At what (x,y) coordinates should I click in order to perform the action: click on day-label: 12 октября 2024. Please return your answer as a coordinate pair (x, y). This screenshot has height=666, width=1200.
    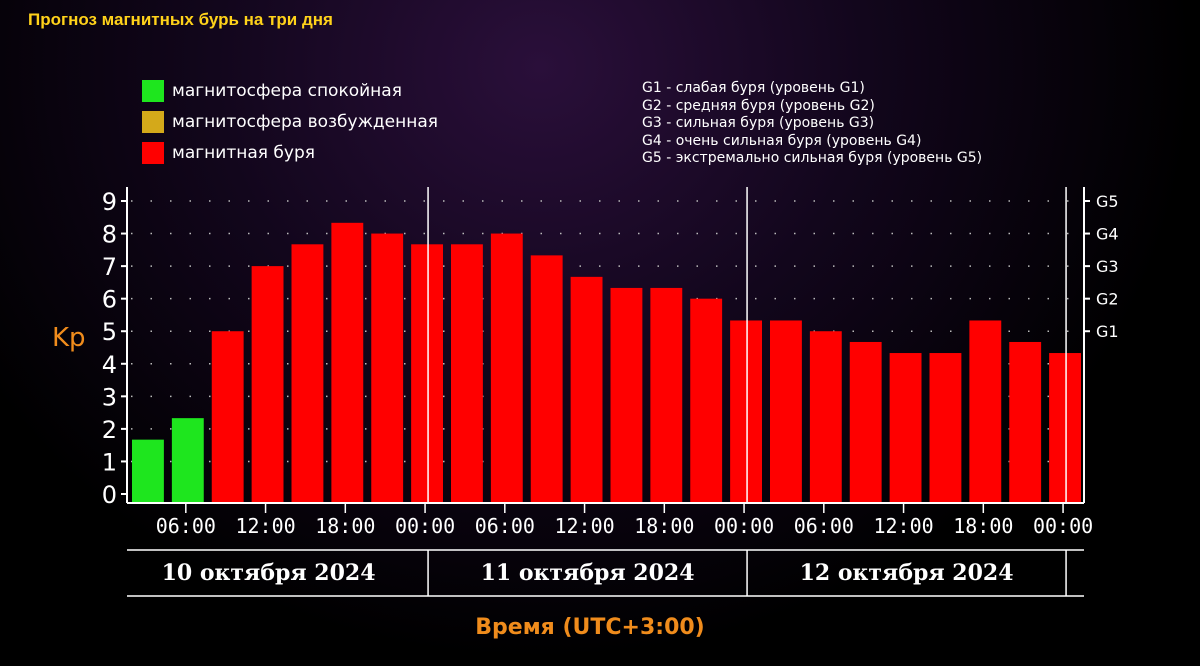
    Looking at the image, I should click on (907, 573).